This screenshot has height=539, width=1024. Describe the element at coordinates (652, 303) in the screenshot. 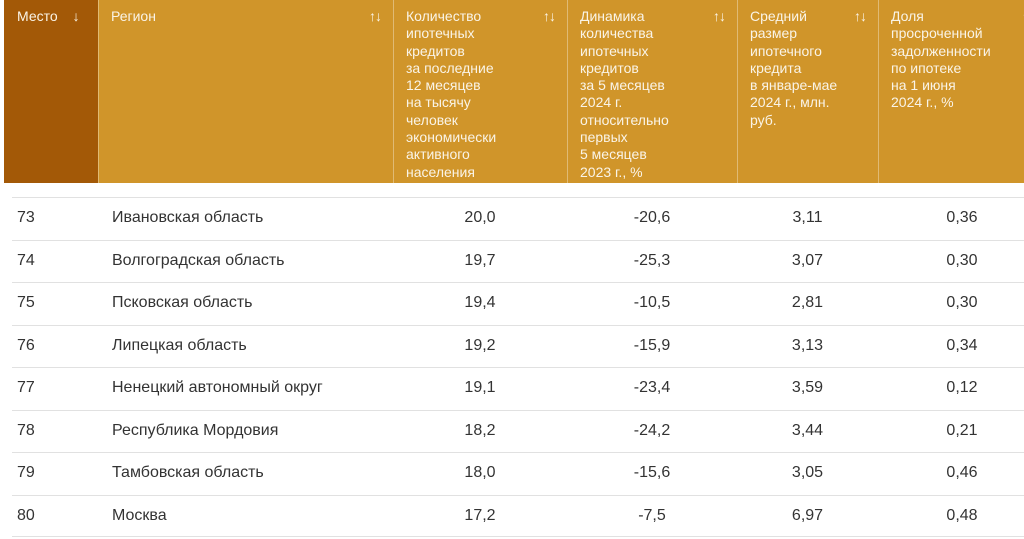

I see `cell-dynamics: -10,5` at that location.